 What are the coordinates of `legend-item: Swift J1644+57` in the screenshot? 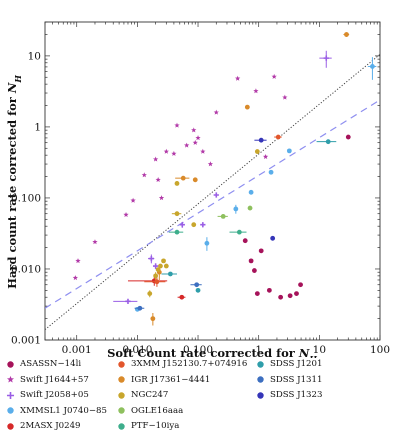 It's located at (47, 380).